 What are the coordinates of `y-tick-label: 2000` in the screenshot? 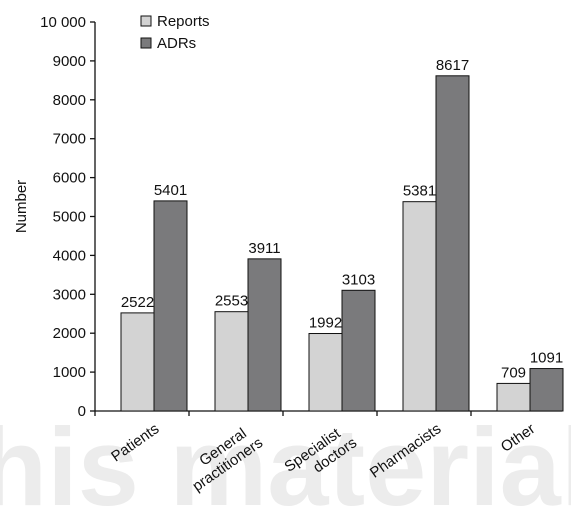 It's located at (69, 333).